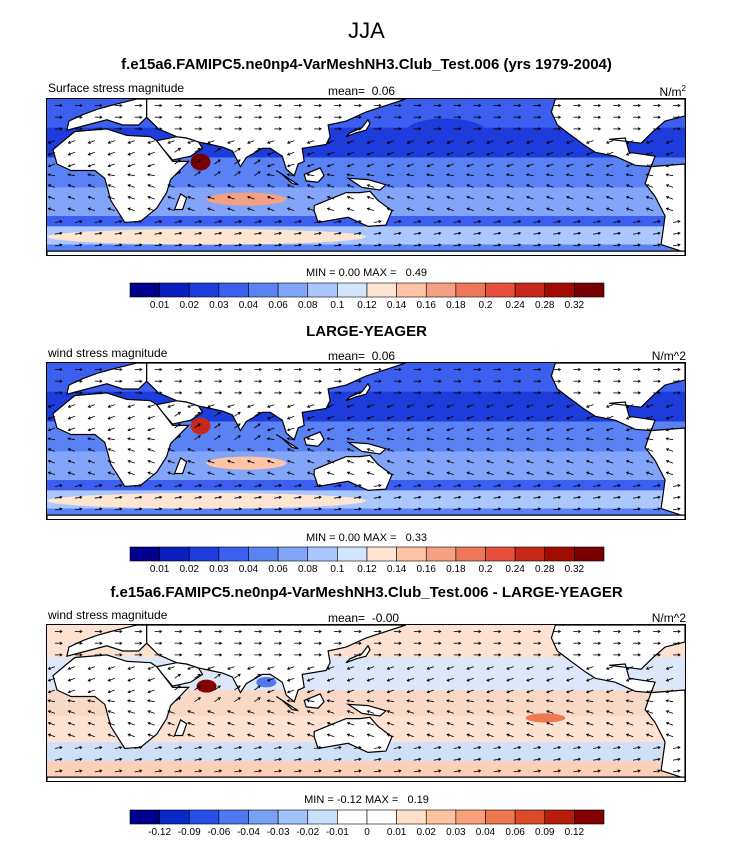  Describe the element at coordinates (672, 91) in the screenshot. I see `panel-1-units: N/m2` at that location.